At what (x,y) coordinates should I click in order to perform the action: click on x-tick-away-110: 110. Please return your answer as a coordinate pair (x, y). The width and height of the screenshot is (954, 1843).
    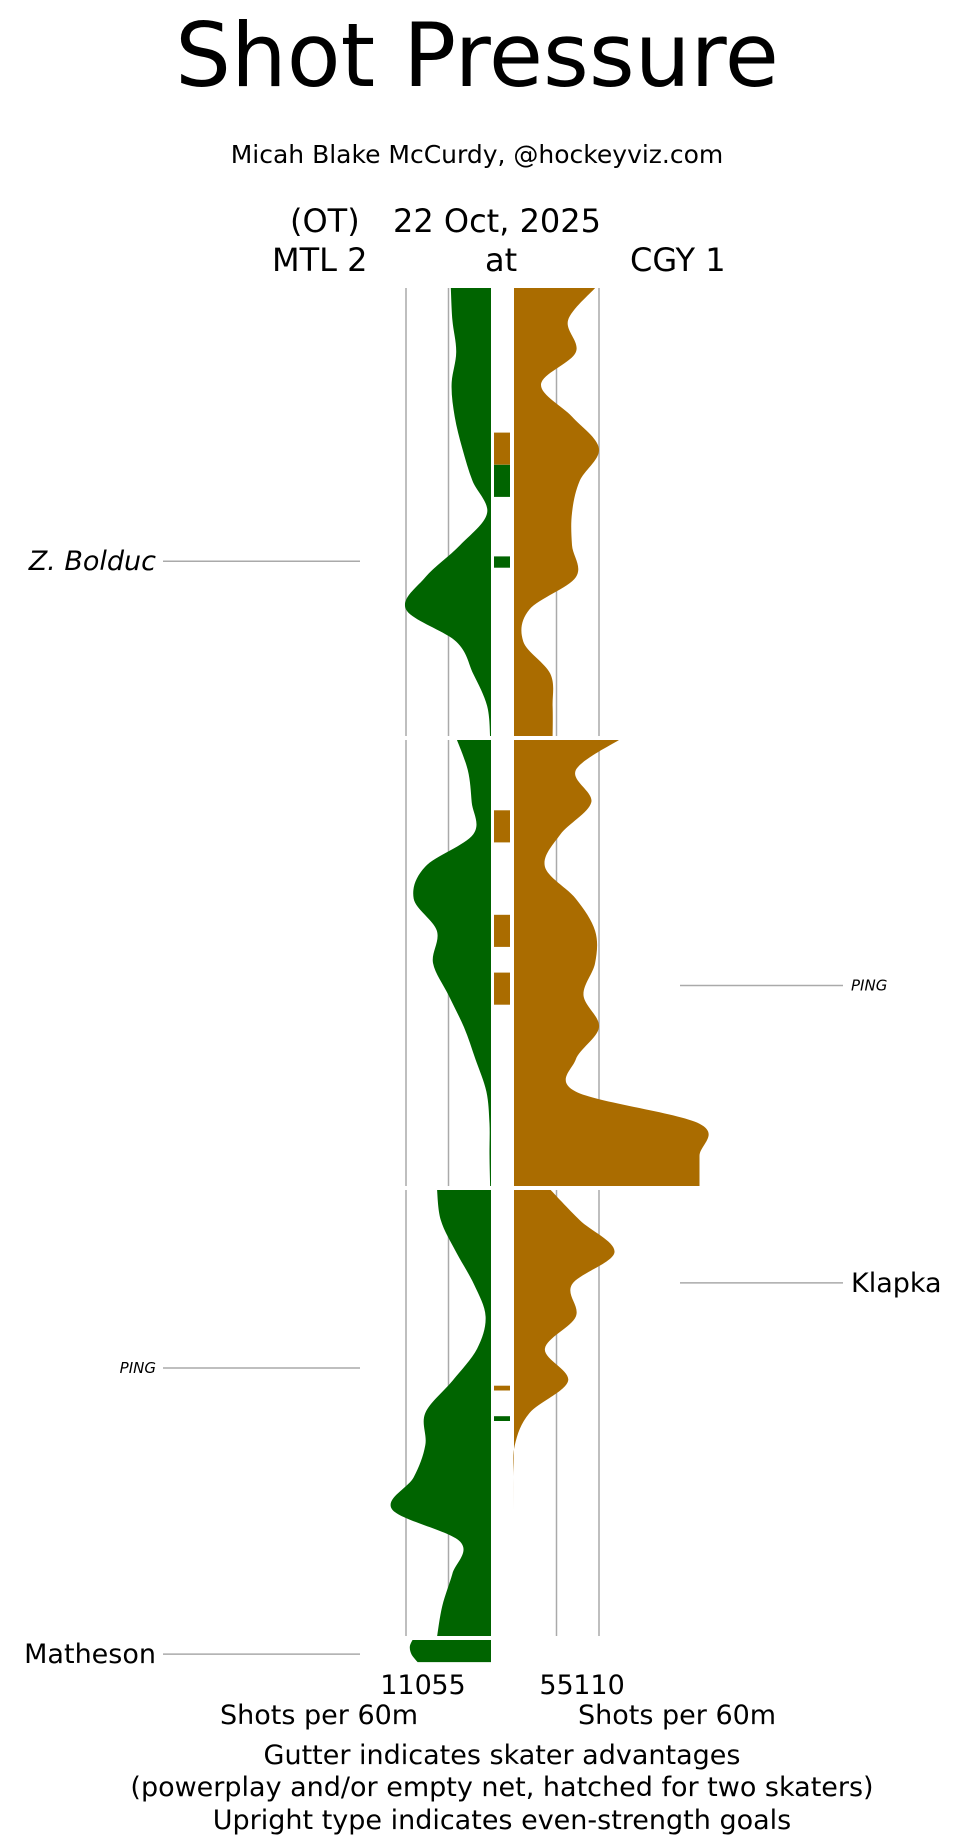
    Looking at the image, I should click on (406, 1685).